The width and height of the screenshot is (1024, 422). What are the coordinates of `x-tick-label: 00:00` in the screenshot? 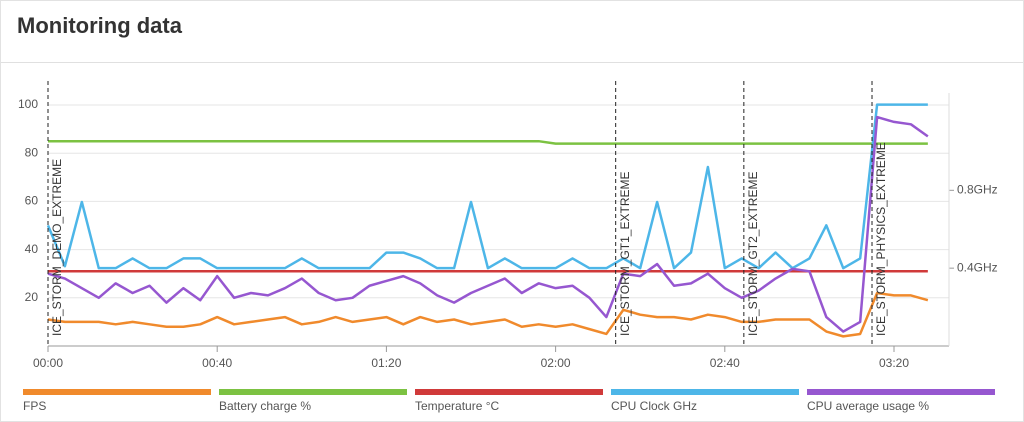 It's located at (48, 363).